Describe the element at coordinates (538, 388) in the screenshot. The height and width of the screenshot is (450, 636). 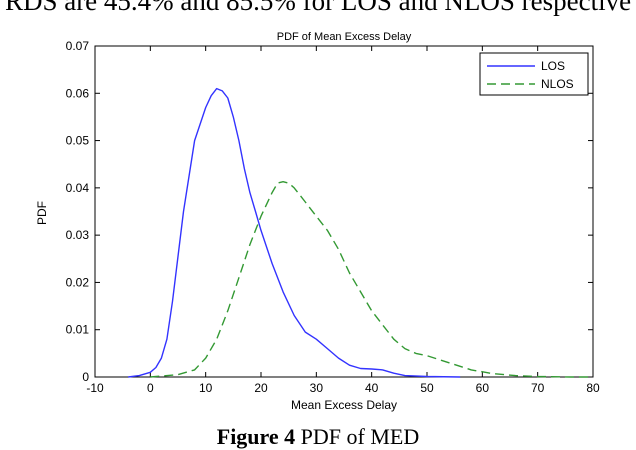
I see `x-tick-label: 70` at that location.